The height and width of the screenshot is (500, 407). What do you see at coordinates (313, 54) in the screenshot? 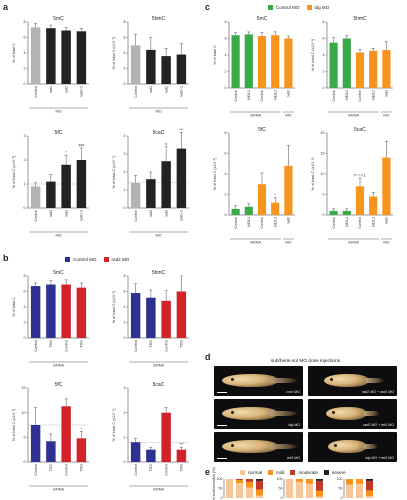
I see `y-axis-label: % of total C (x10⁻²)` at bounding box center [313, 54].